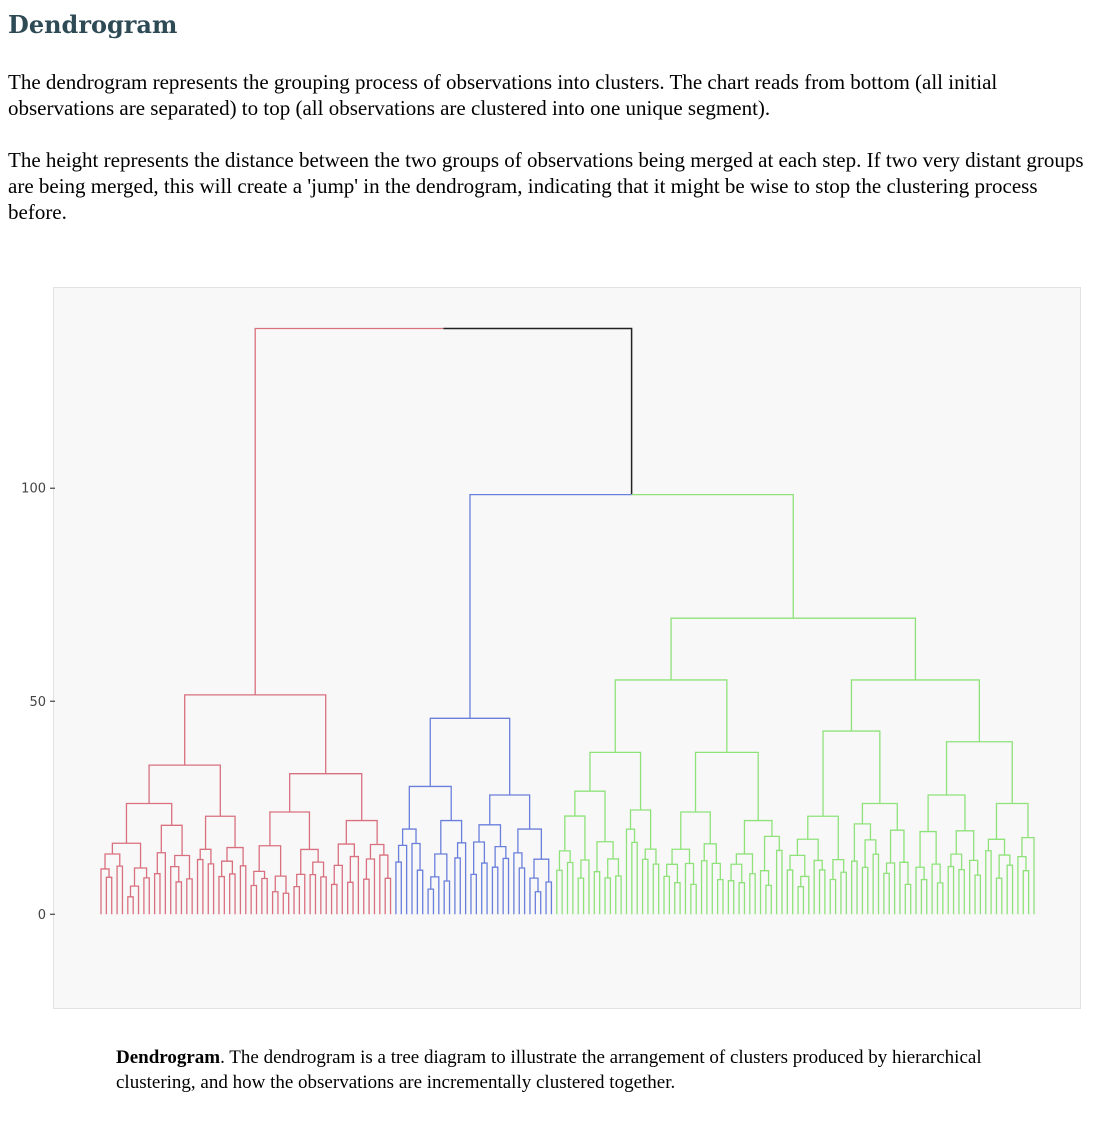  What do you see at coordinates (712, 556) in the screenshot?
I see `blue-green-link-right` at bounding box center [712, 556].